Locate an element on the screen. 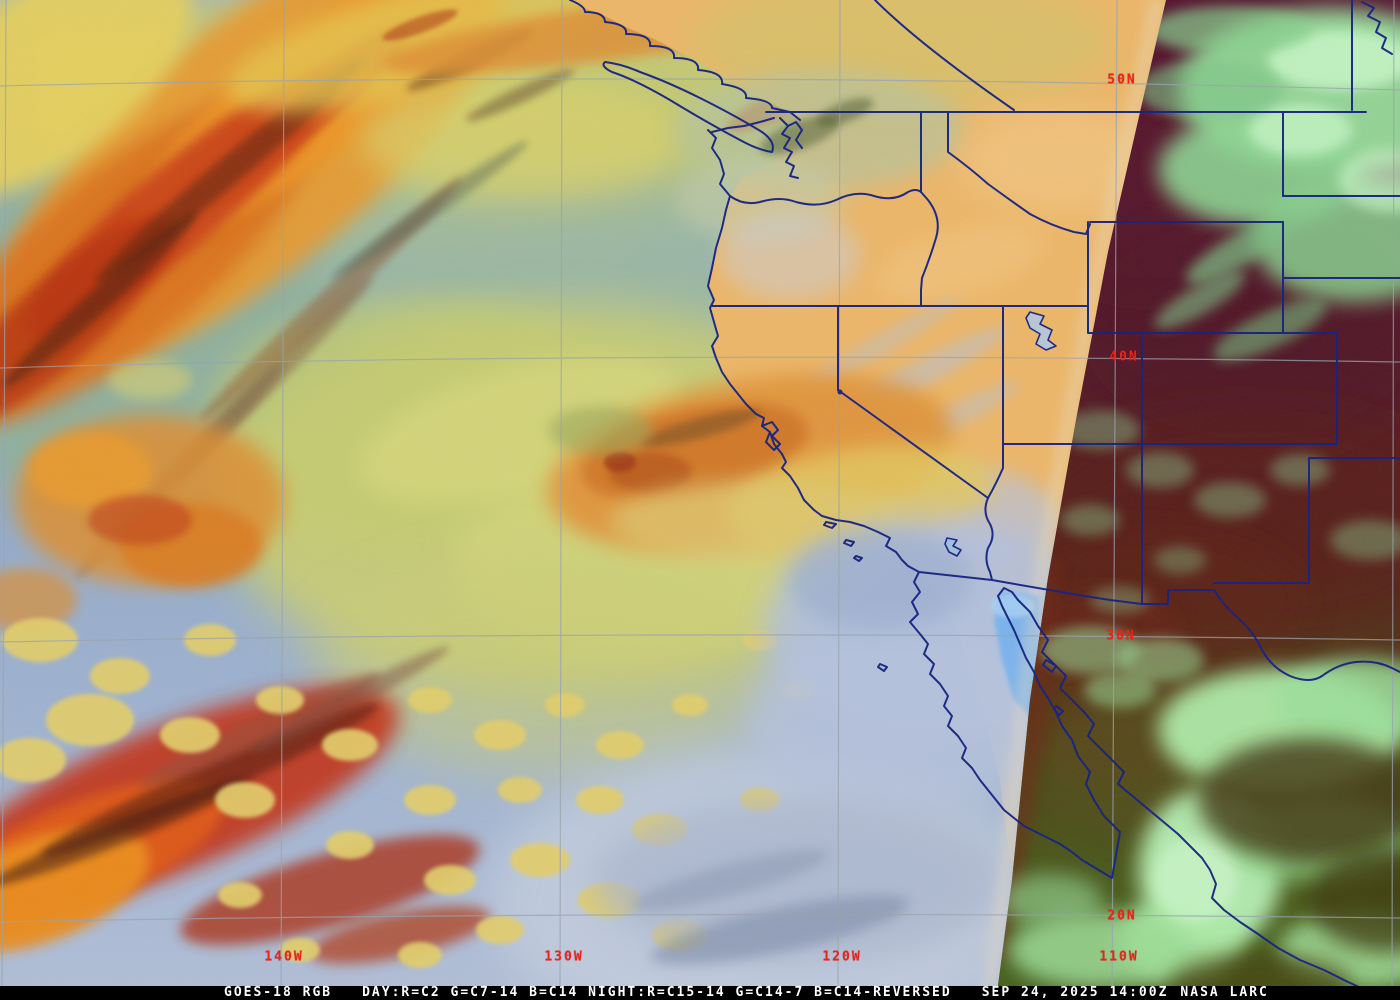 This screenshot has width=1400, height=1000. source-label: NASA LARC is located at coordinates (1224, 992).